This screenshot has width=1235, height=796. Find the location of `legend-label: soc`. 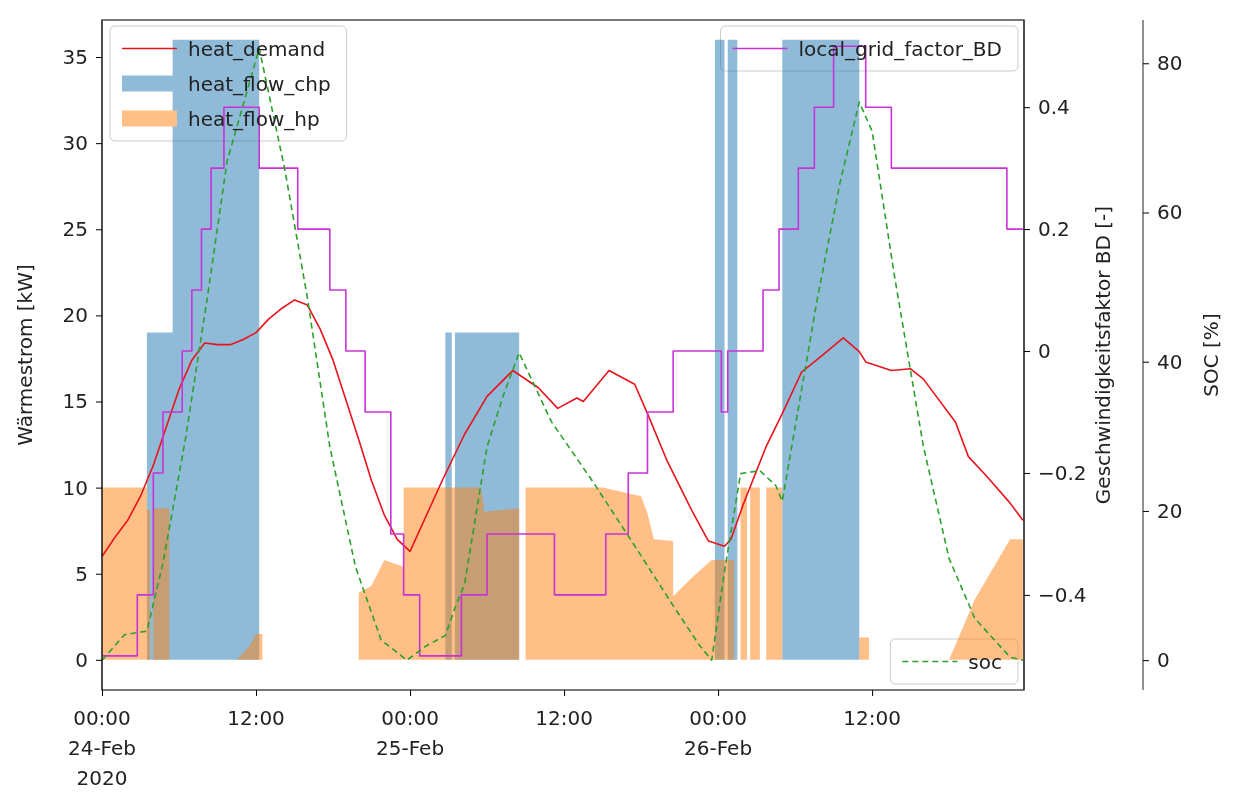

legend-label: soc is located at coordinates (985, 661).